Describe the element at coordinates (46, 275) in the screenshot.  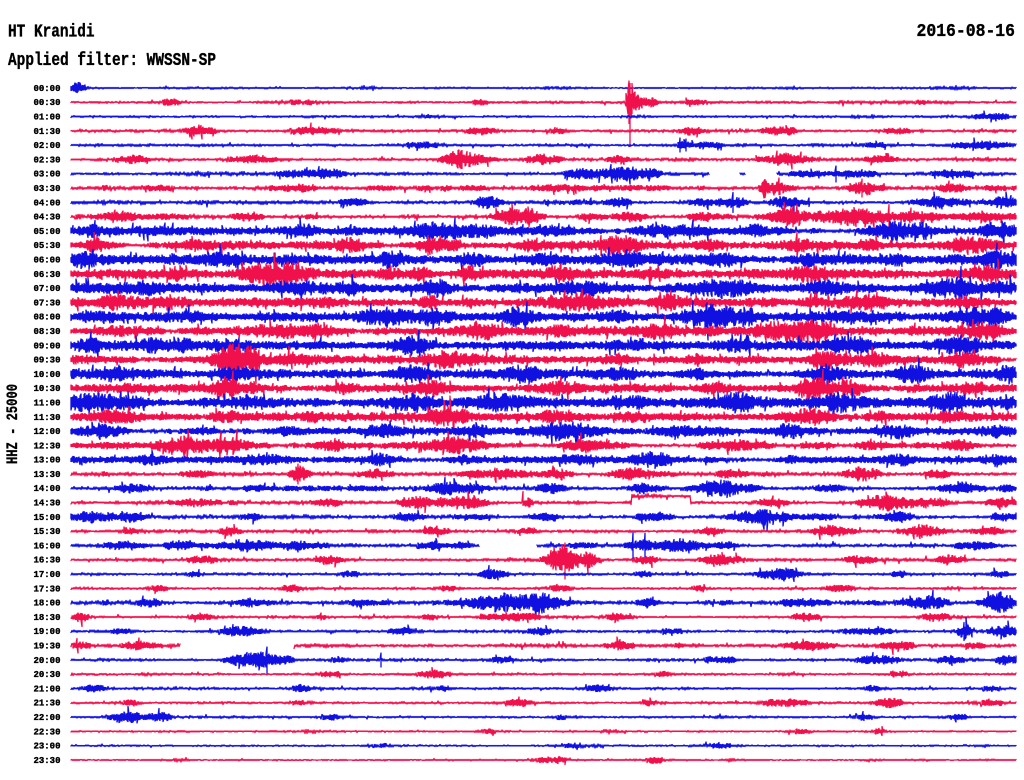
I see `svg-text: 06:30` at that location.